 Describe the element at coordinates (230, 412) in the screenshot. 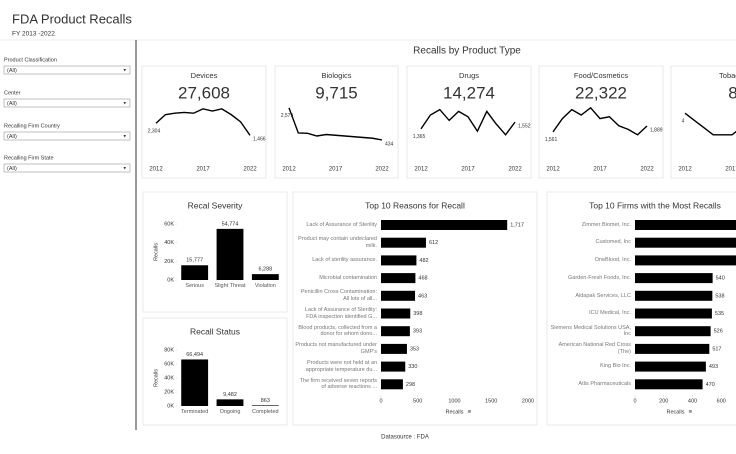

I see `x-tick-label: Ongoing` at that location.